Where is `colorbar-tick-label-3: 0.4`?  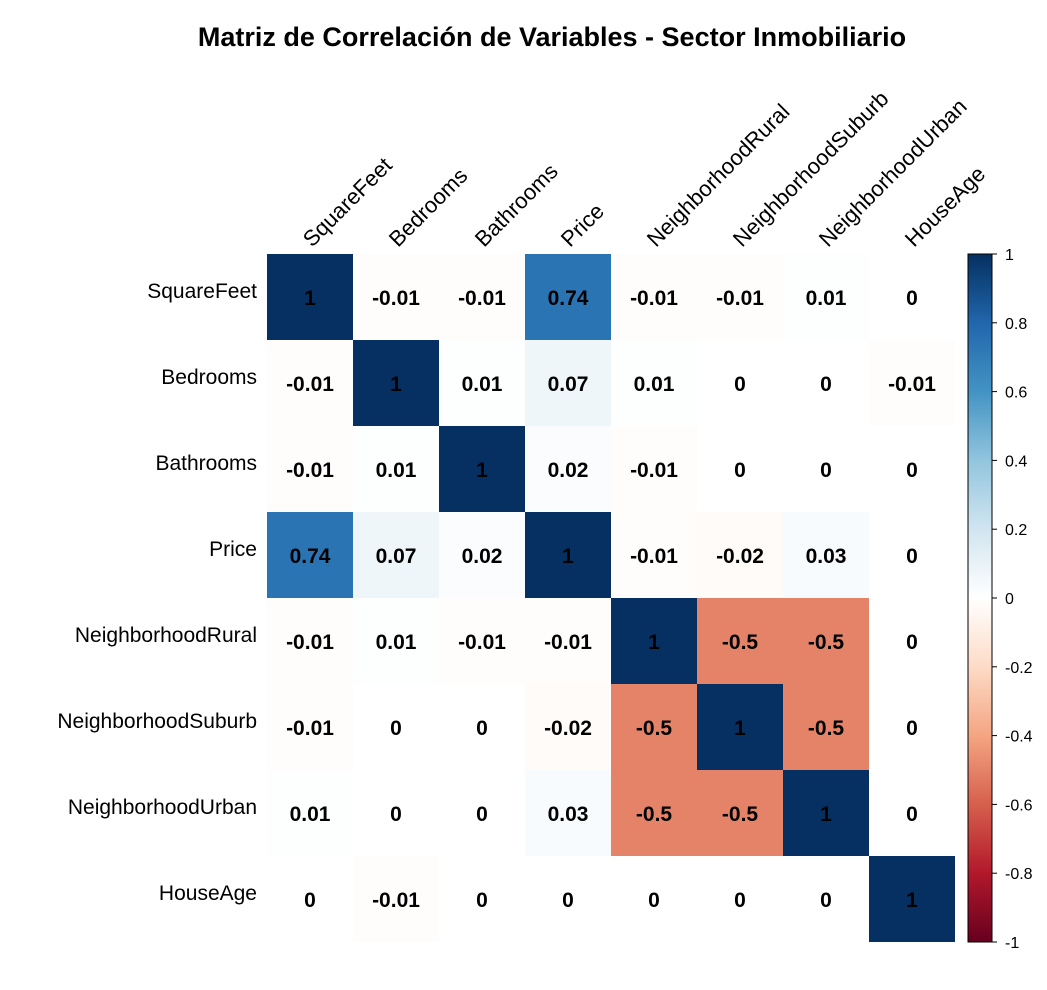 colorbar-tick-label-3: 0.4 is located at coordinates (1016, 461).